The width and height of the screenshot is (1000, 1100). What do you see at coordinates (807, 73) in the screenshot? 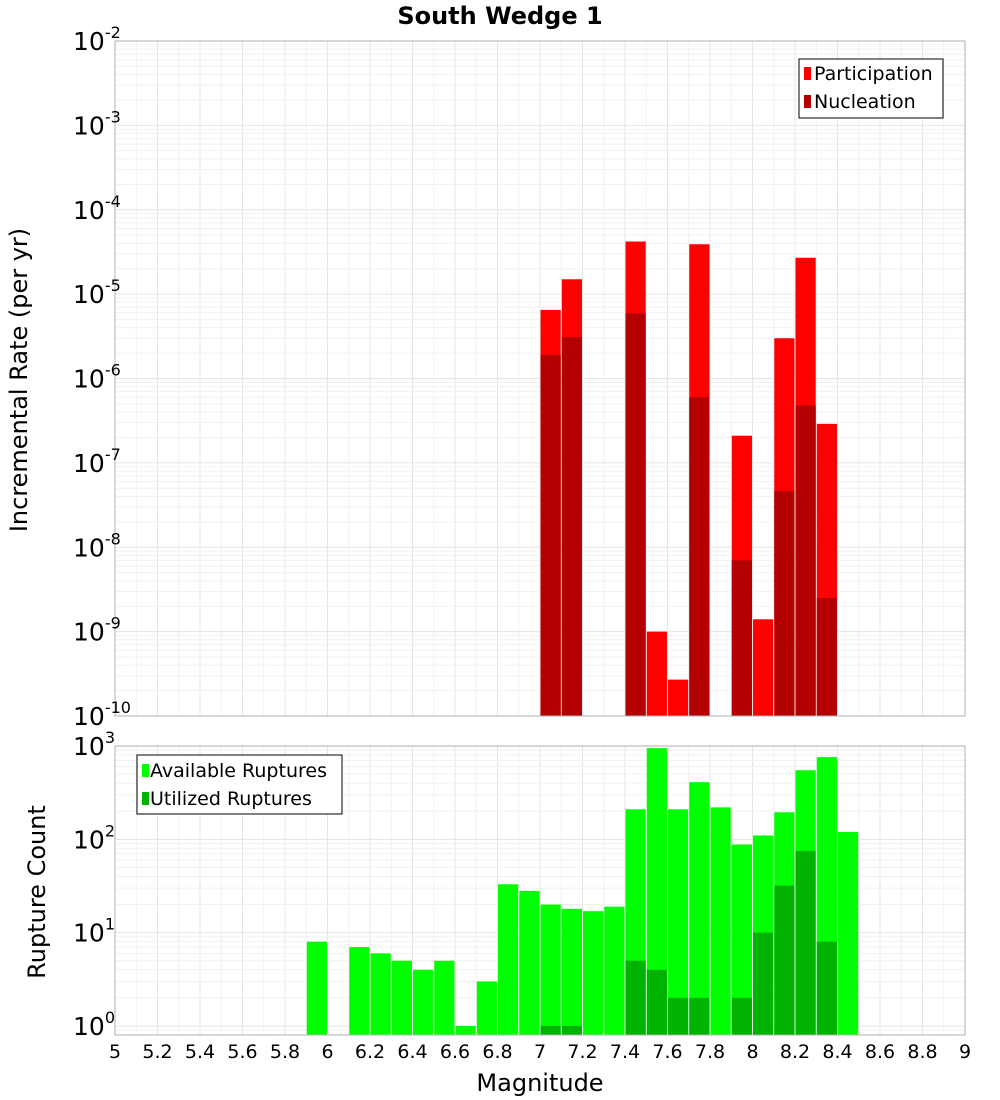
I see `legend-swatch-participation` at bounding box center [807, 73].